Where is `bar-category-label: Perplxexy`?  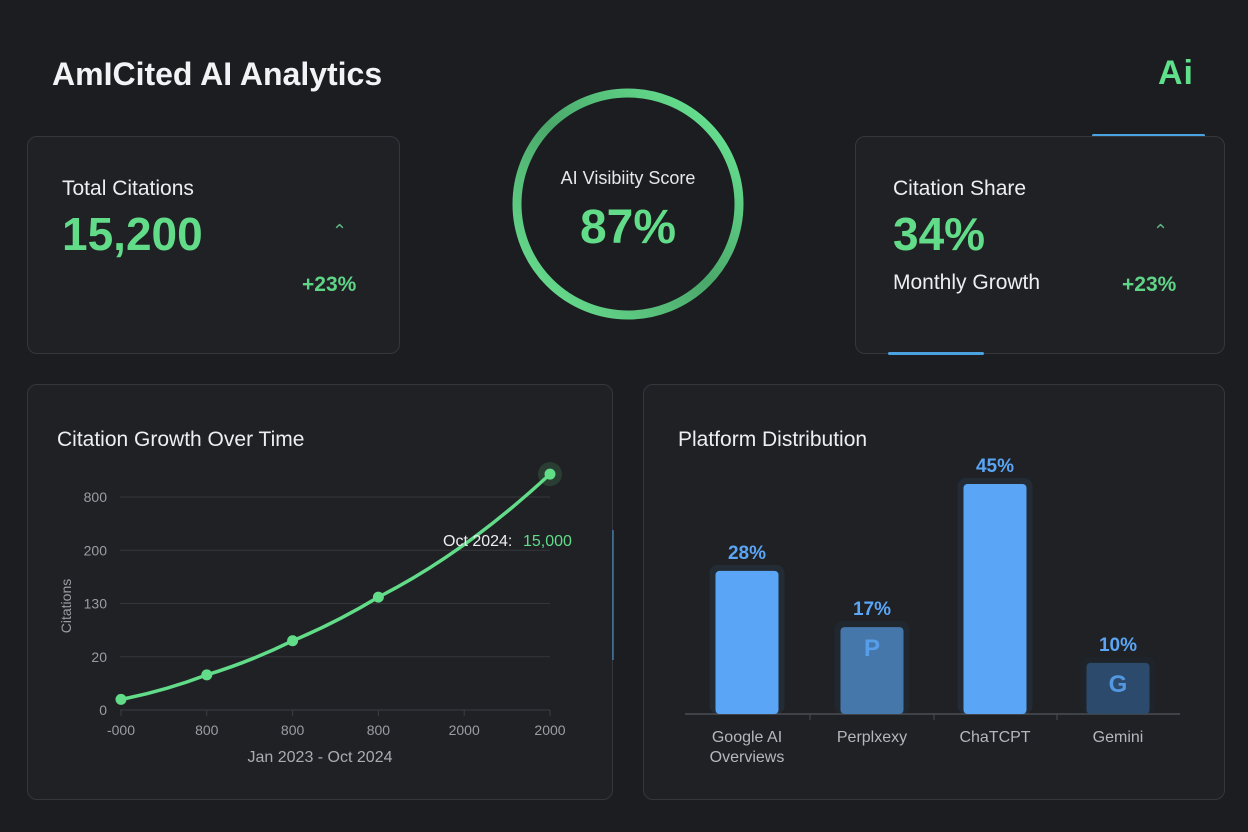 bar-category-label: Perplxexy is located at coordinates (872, 737).